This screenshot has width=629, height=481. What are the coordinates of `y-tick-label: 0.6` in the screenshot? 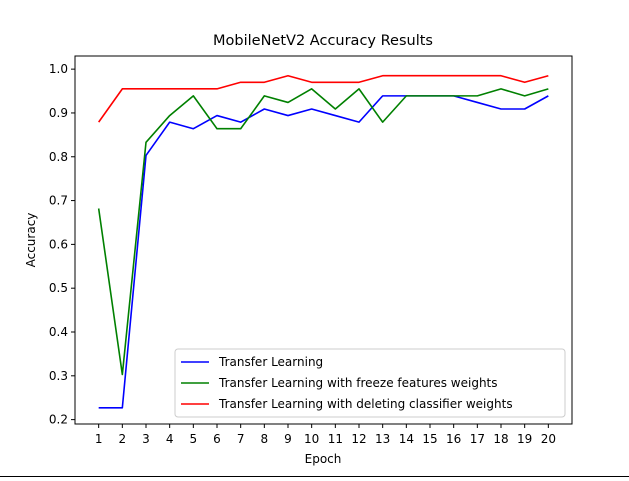 It's located at (58, 244).